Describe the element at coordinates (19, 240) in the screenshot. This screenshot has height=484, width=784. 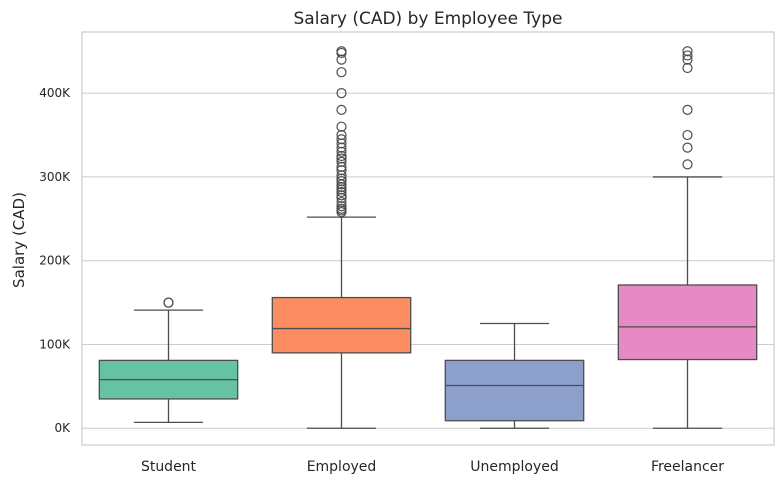
I see `y-axis-label: Salary (CAD)` at that location.